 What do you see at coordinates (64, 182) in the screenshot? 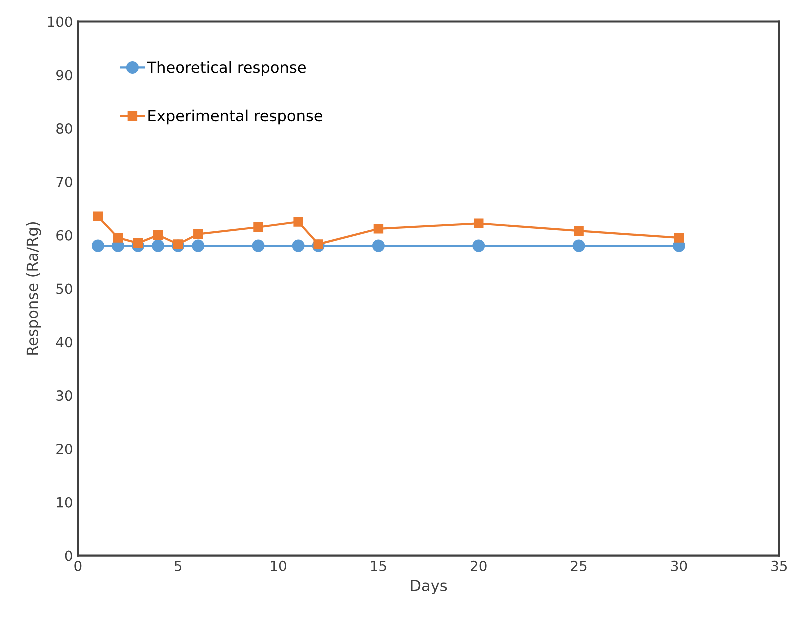
I see `y-tick-label: 70` at bounding box center [64, 182].